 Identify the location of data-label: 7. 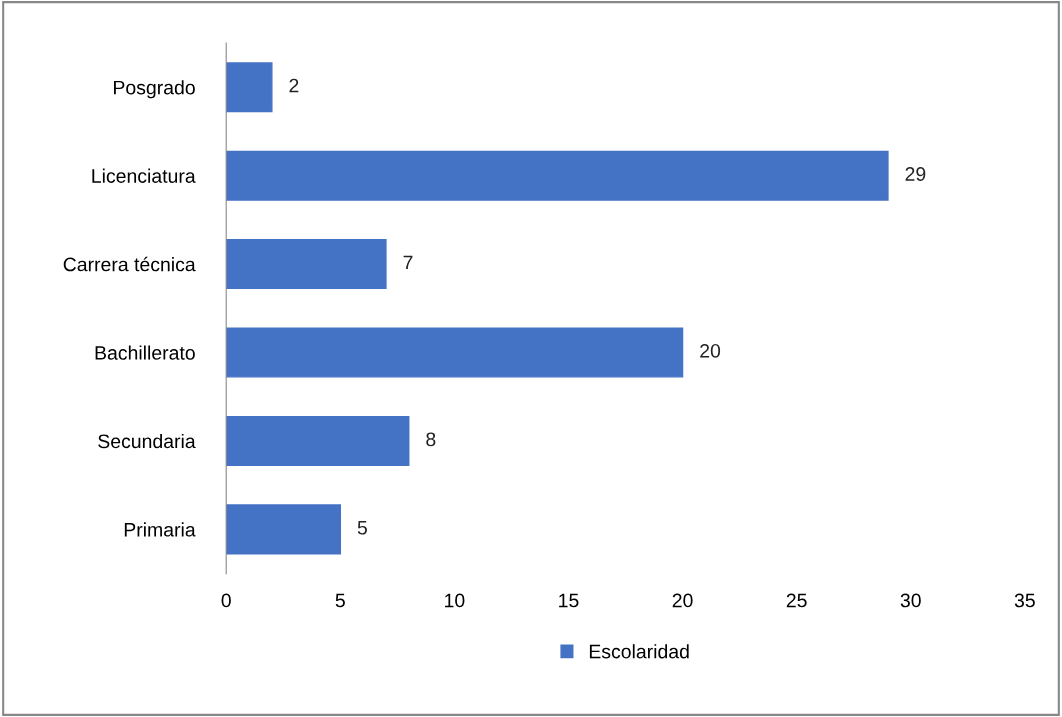
(408, 262).